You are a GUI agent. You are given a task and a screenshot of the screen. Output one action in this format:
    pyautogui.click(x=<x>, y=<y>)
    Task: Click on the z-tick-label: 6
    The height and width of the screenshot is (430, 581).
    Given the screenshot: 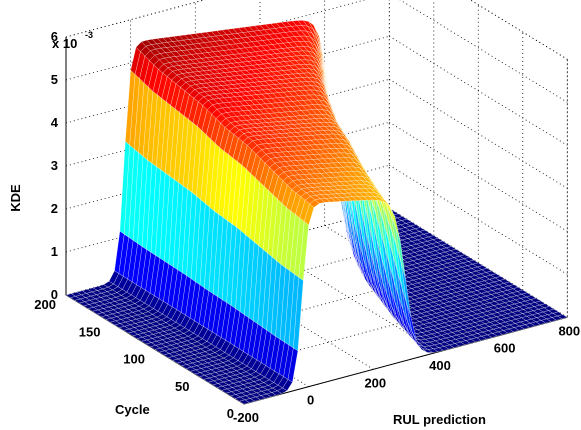 What is the action you would take?
    pyautogui.click(x=54, y=36)
    